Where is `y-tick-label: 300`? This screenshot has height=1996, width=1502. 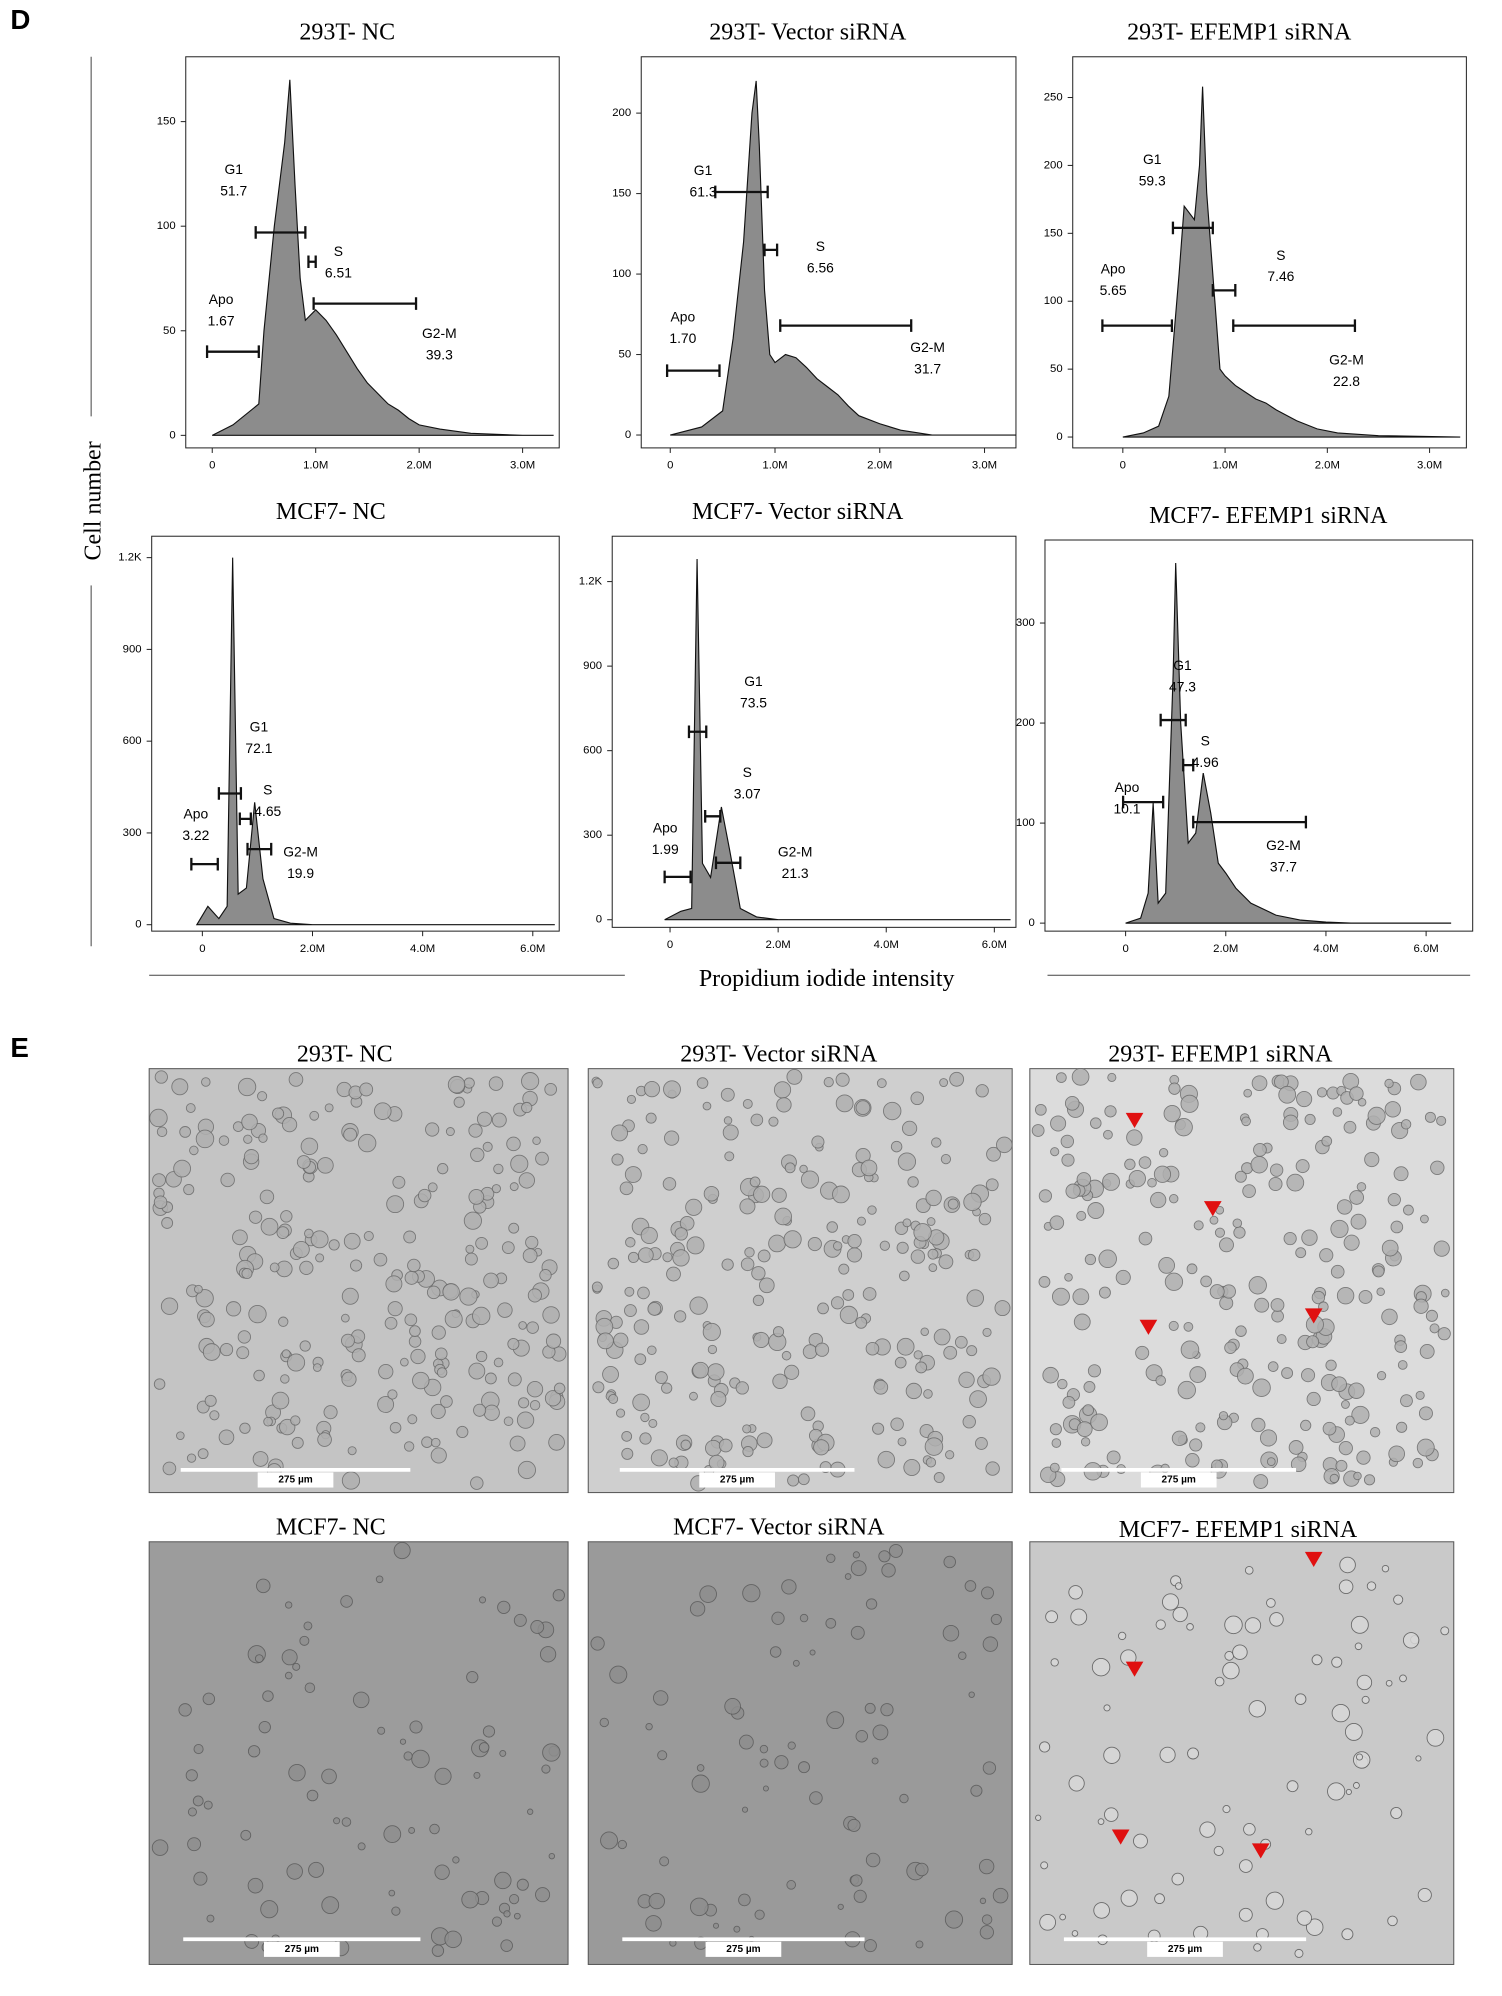
y-tick-label: 300 is located at coordinates (592, 835).